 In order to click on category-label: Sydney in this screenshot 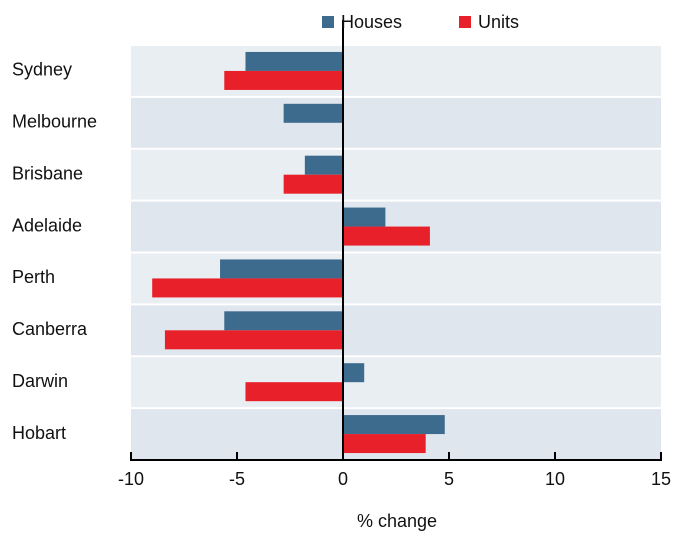, I will do `click(42, 70)`.